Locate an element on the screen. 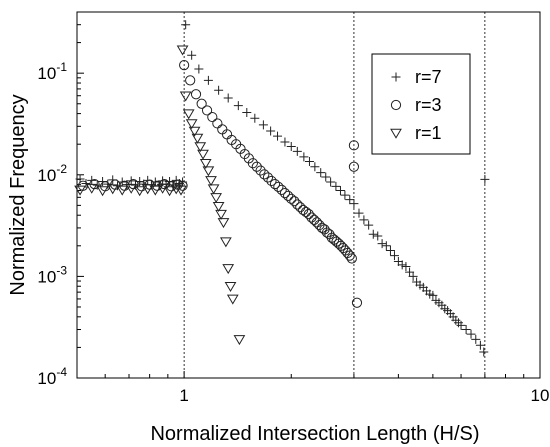  legend-item: r=3 is located at coordinates (416, 105).